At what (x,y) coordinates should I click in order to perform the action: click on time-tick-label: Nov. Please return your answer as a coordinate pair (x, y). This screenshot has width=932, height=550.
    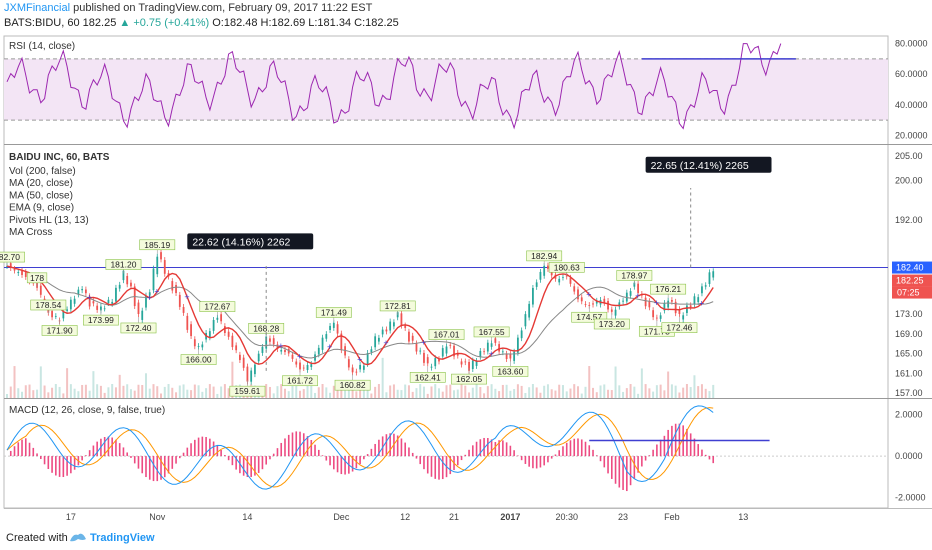
    Looking at the image, I should click on (157, 517).